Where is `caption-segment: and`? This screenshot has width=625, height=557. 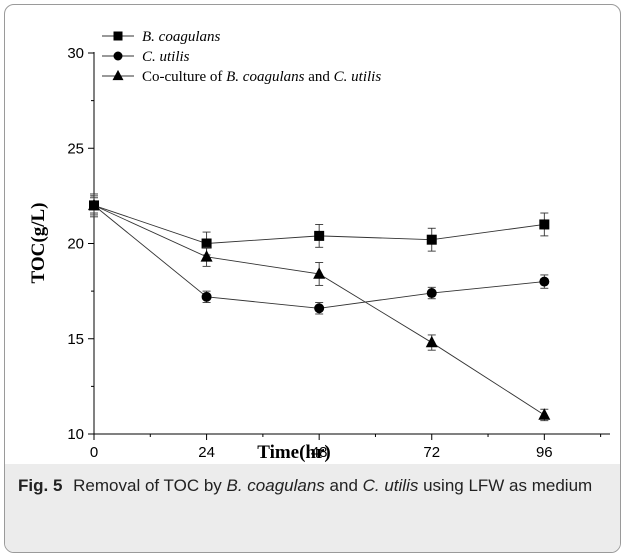
caption-segment: and is located at coordinates (343, 485).